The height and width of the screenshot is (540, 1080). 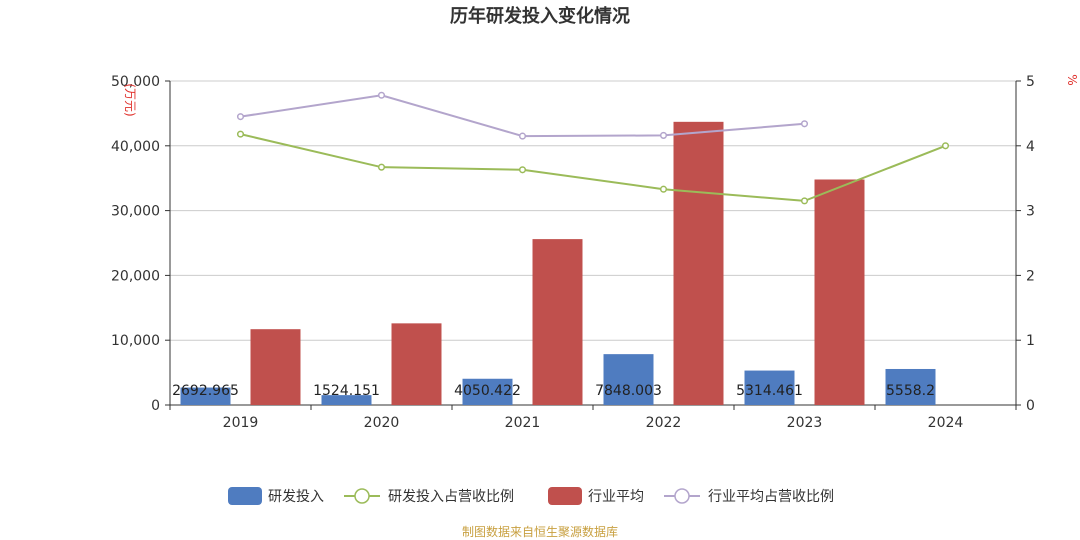 I want to click on legend-label: 行业平均, so click(x=616, y=497).